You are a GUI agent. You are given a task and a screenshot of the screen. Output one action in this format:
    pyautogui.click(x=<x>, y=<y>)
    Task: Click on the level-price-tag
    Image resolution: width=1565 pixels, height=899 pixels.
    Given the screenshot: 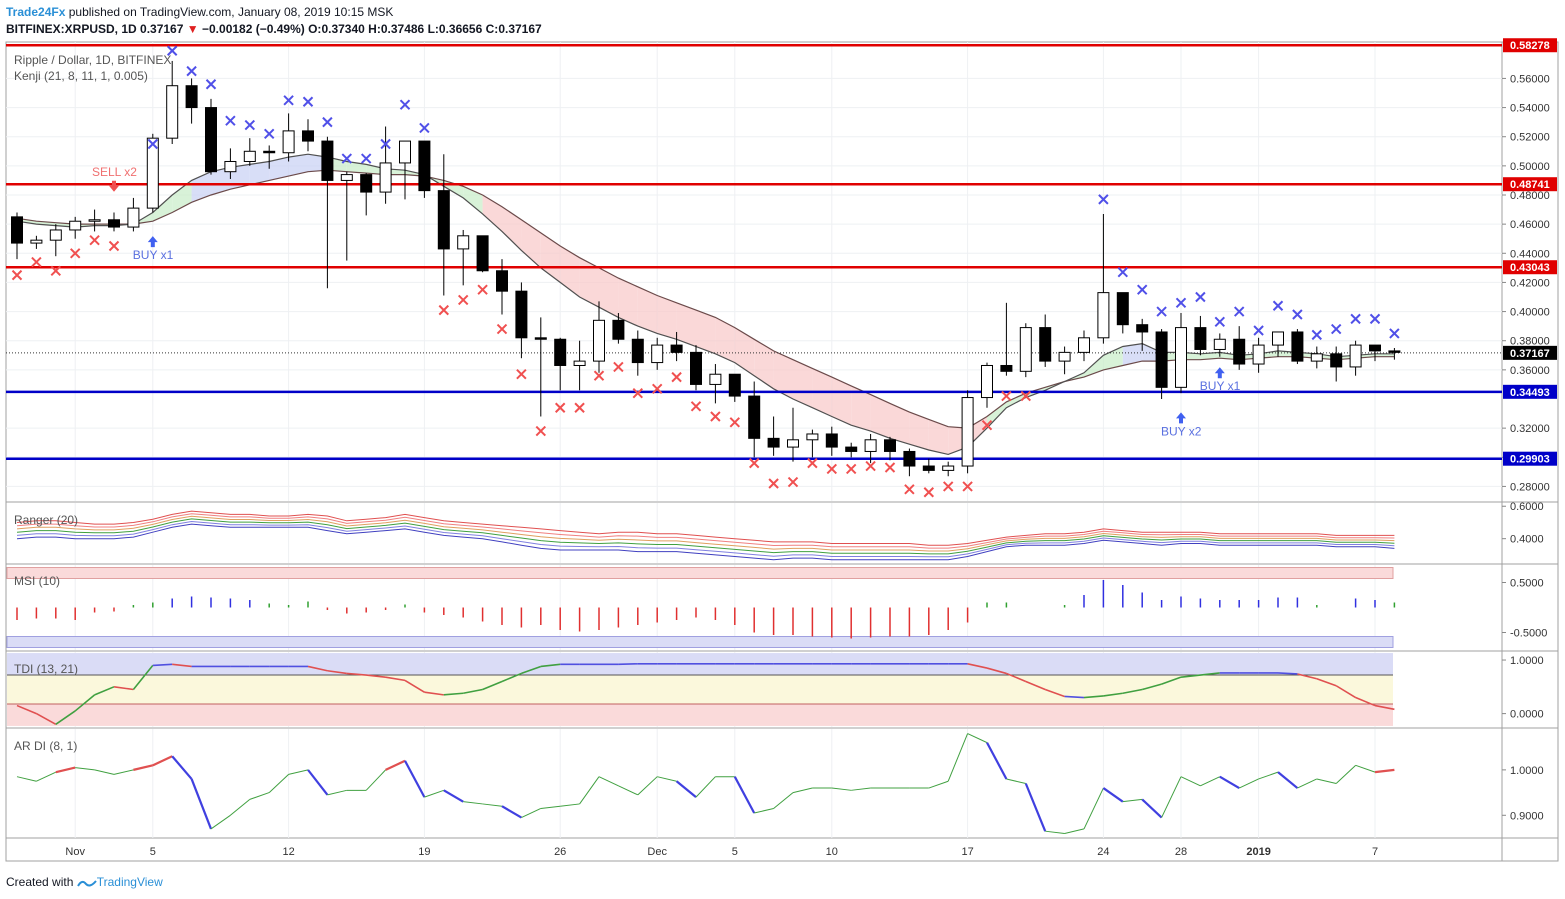 What is the action you would take?
    pyautogui.click(x=1530, y=45)
    